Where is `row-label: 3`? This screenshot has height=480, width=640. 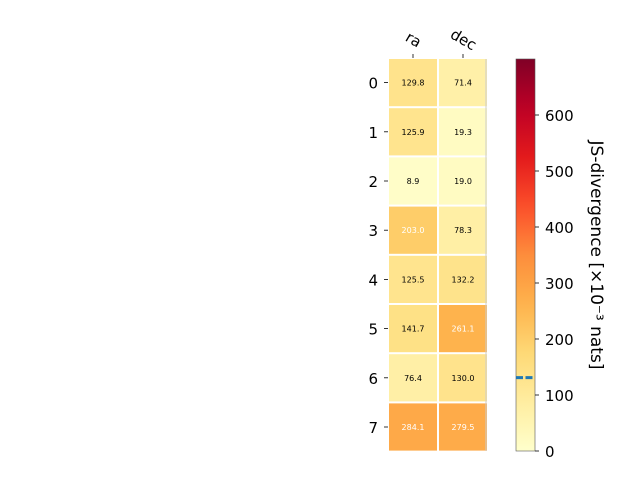
row-label: 3 is located at coordinates (373, 231).